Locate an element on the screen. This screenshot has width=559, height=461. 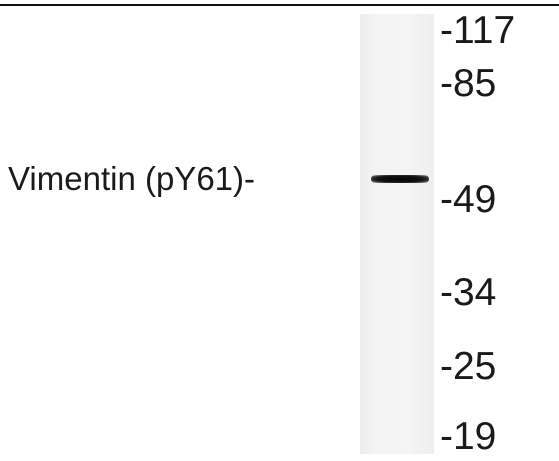
marker-34: -34 is located at coordinates (468, 292).